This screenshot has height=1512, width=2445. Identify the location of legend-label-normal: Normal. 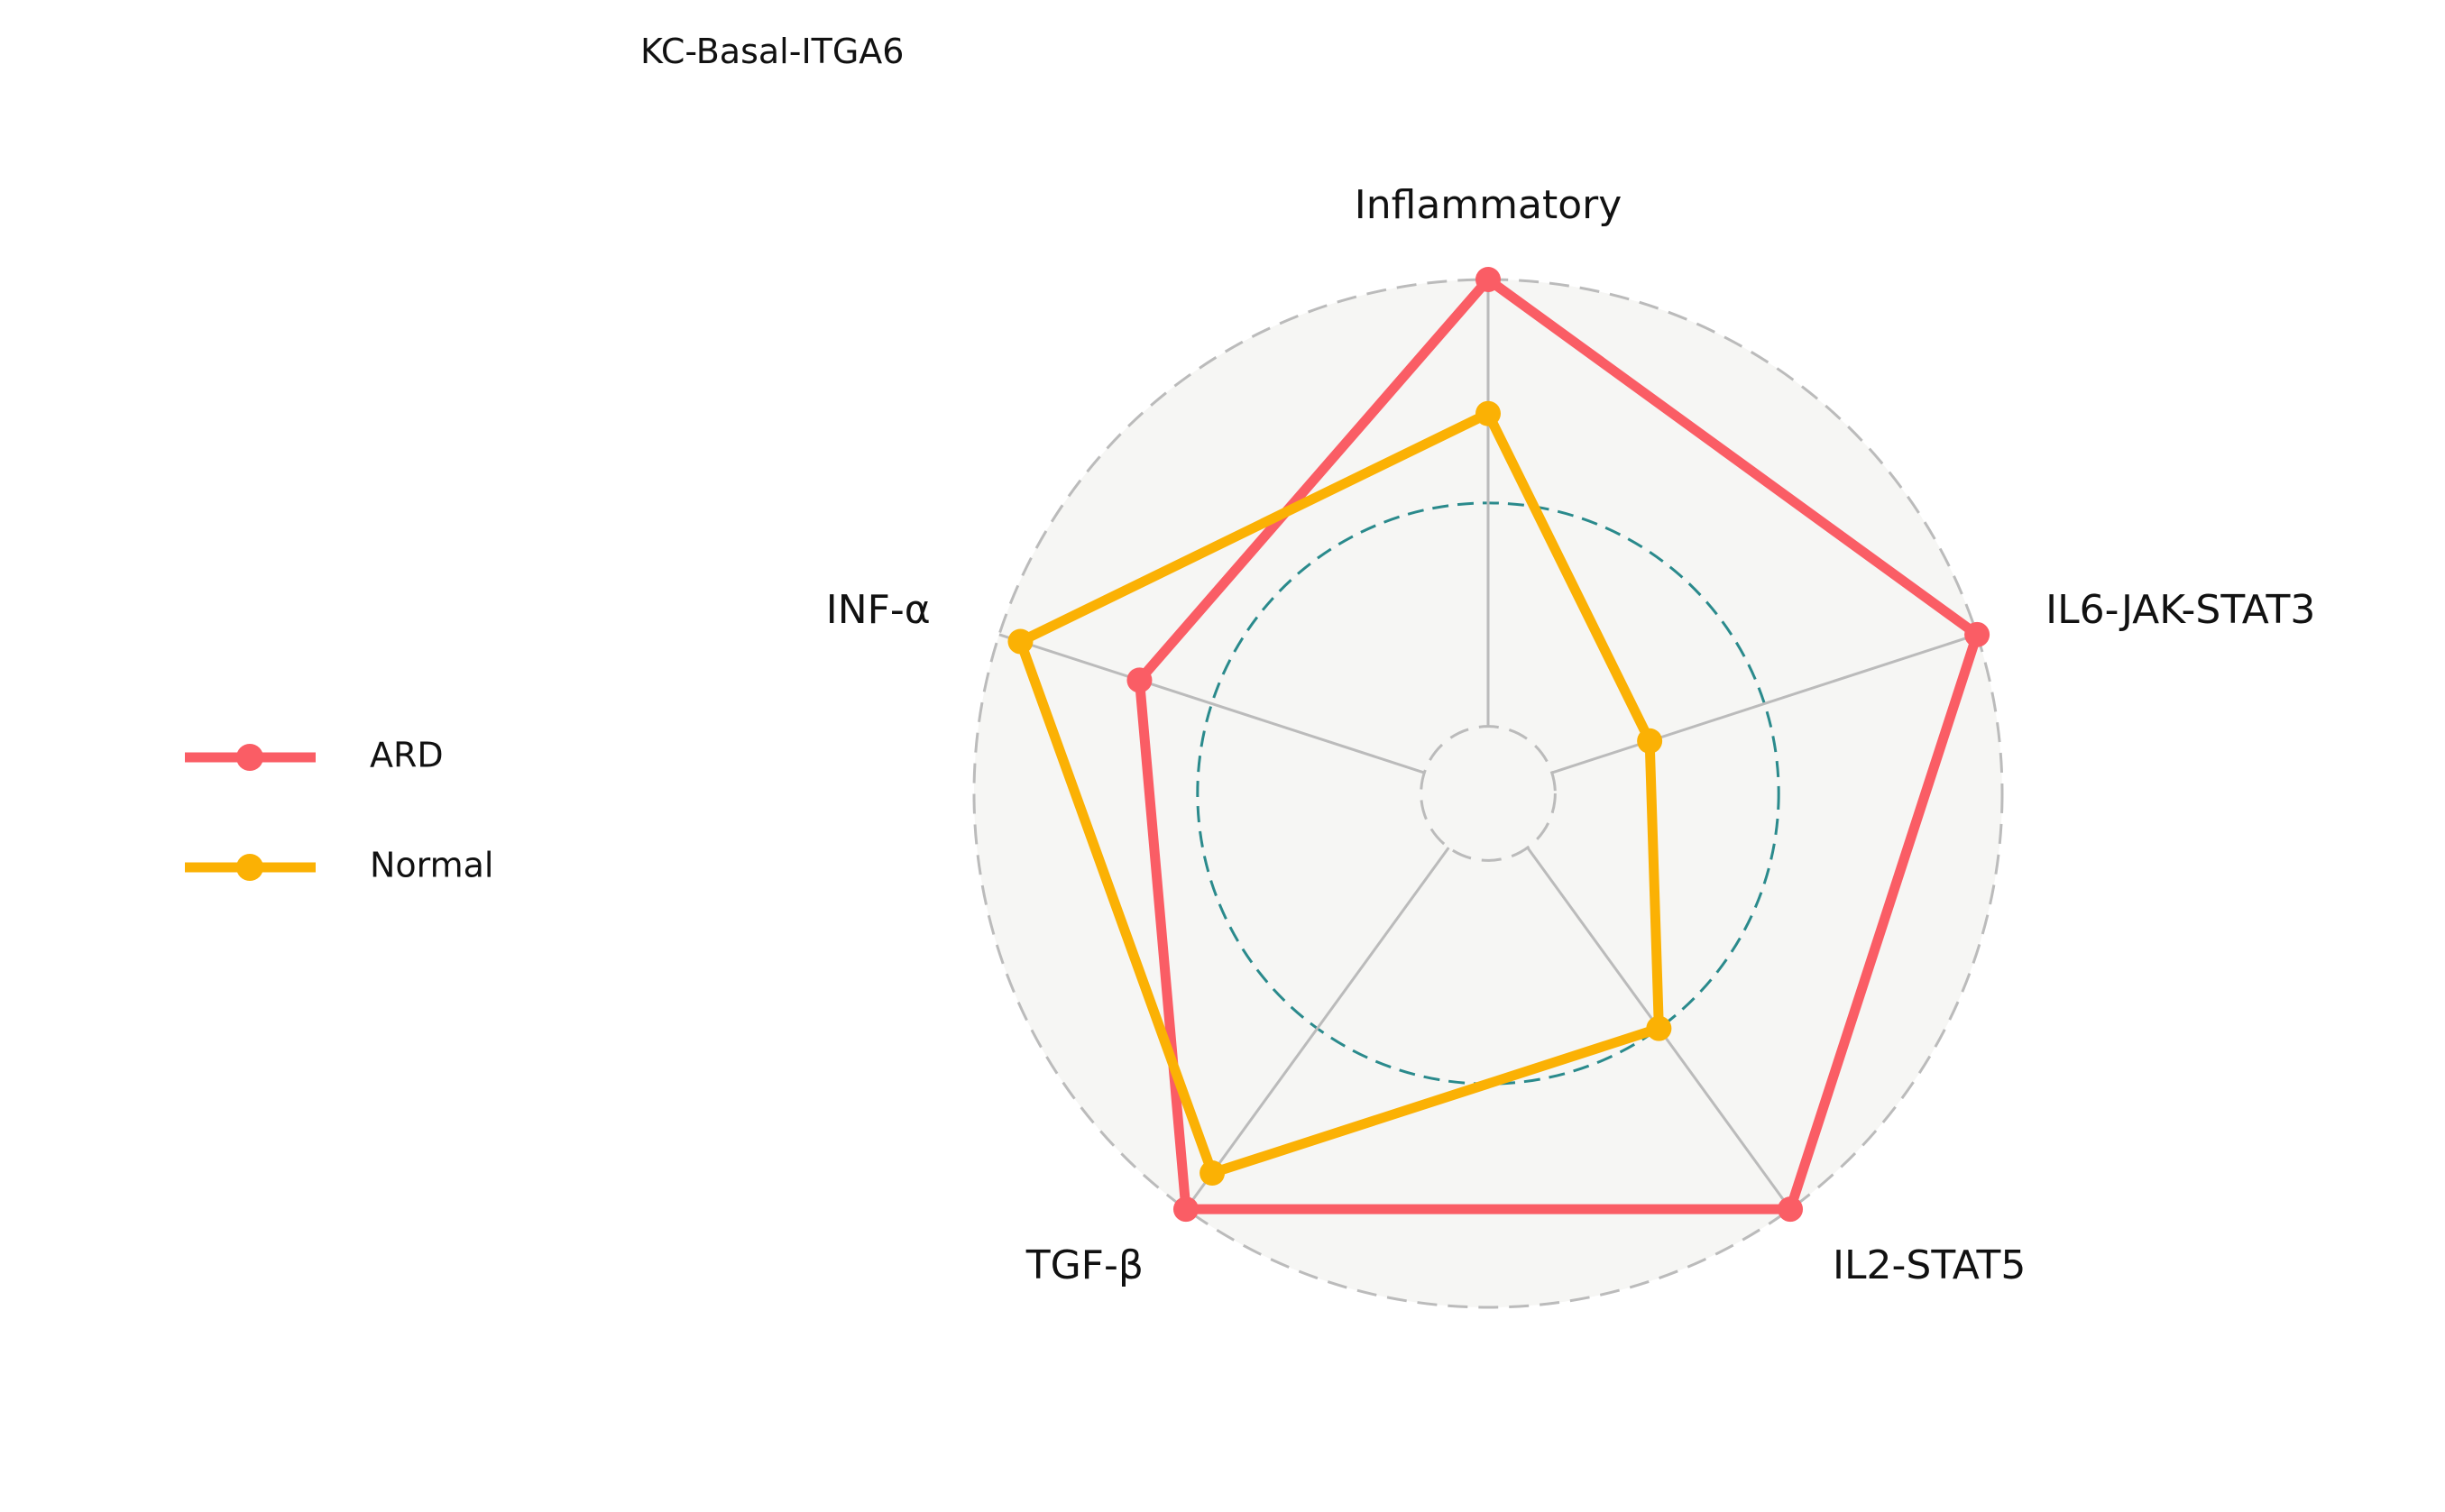
(432, 866).